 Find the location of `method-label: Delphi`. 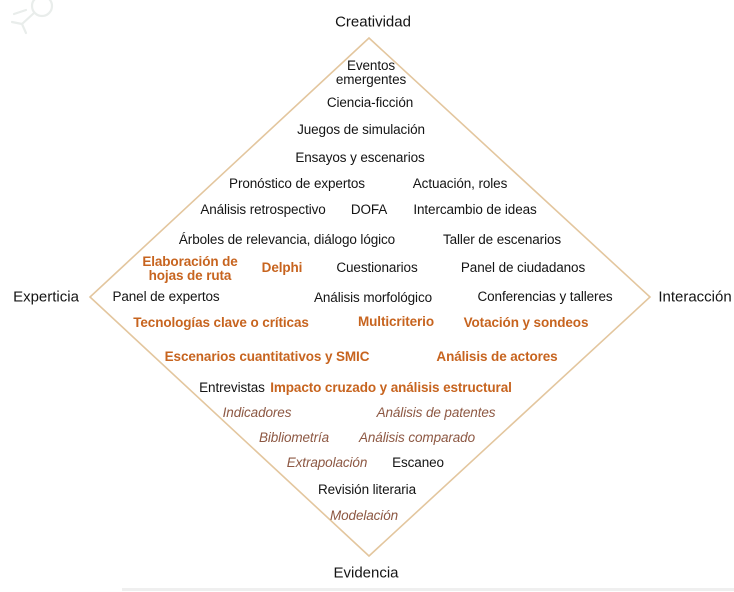

method-label: Delphi is located at coordinates (282, 267).